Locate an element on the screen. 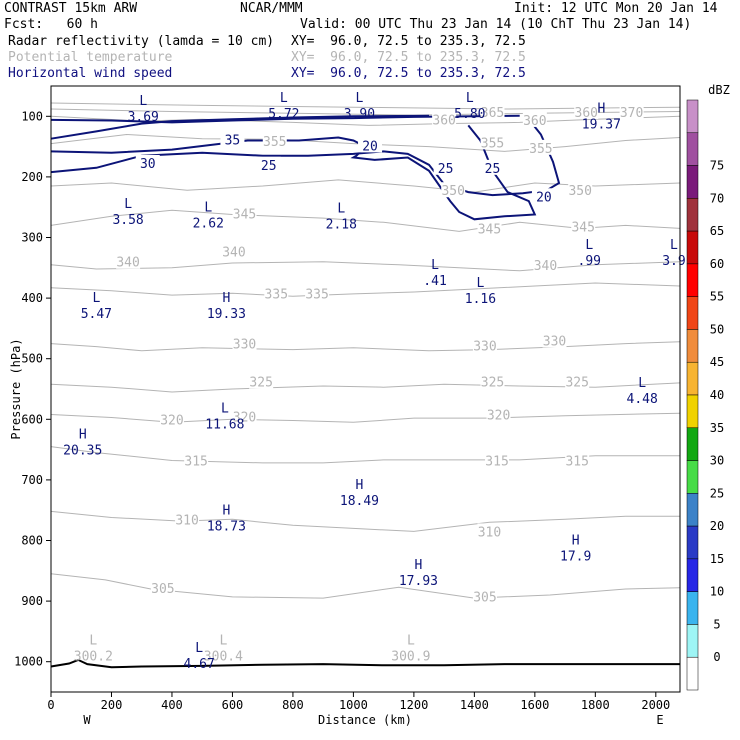  colorbar-level-label: 75 is located at coordinates (717, 166).